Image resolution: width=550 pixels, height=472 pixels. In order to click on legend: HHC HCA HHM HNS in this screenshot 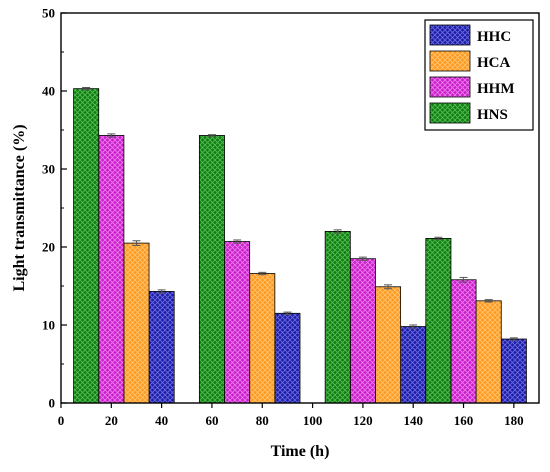, I will do `click(479, 75)`.